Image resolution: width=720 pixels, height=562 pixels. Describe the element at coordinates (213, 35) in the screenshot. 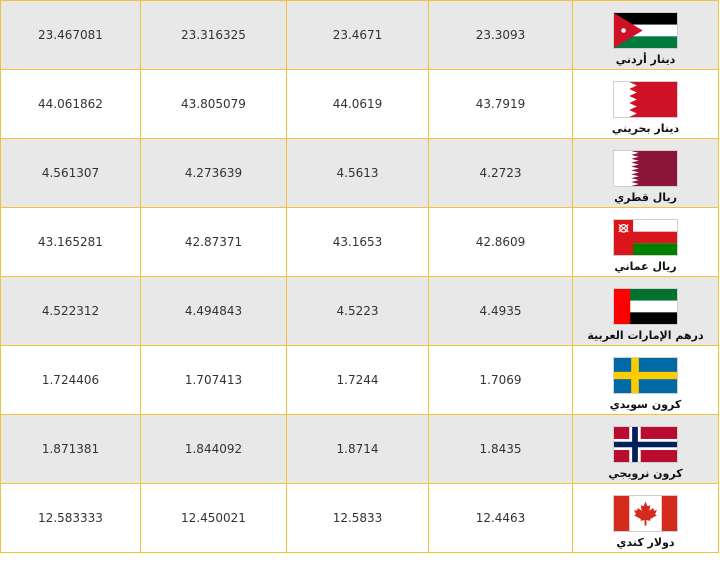

I see `rate-cell: 23.316325` at that location.